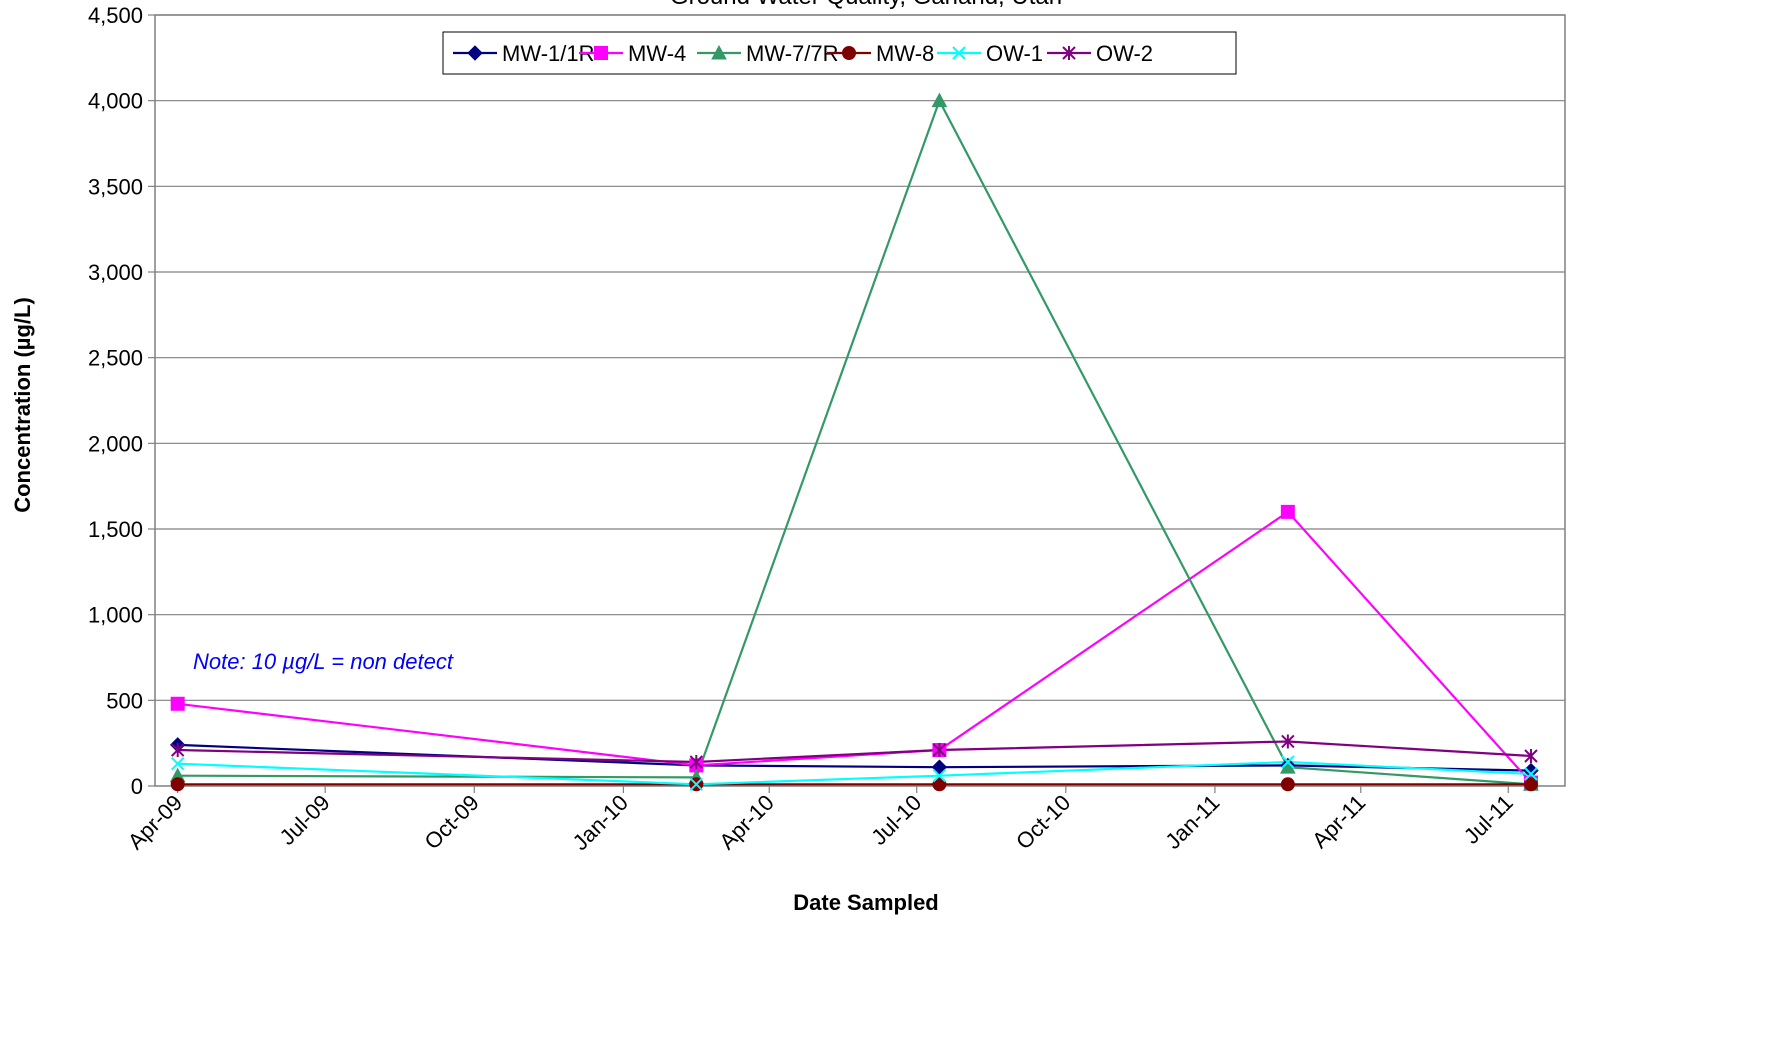  What do you see at coordinates (719, 52) in the screenshot?
I see `legend-marker-mw-7-7r` at bounding box center [719, 52].